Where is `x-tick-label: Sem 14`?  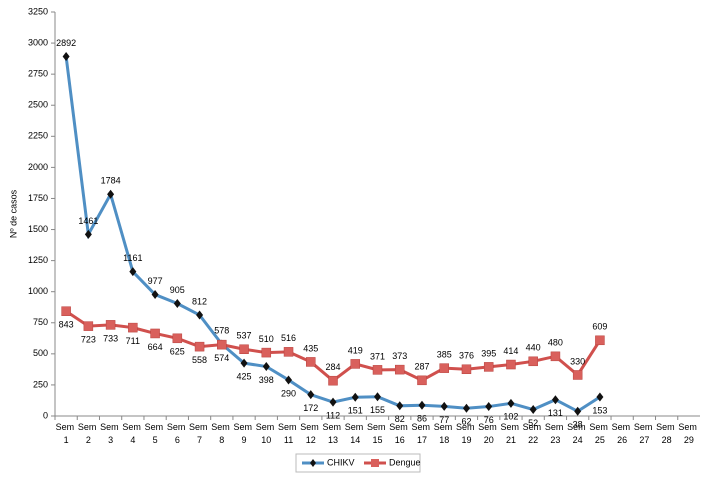 x-tick-label: Sem 14 is located at coordinates (355, 433).